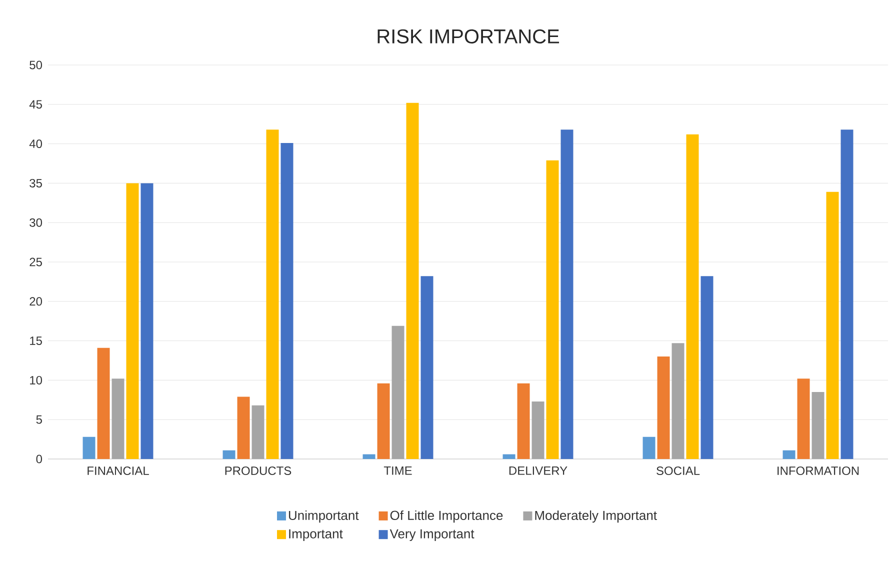 The image size is (889, 587). Describe the element at coordinates (36, 262) in the screenshot. I see `y-tick-label: 25` at that location.